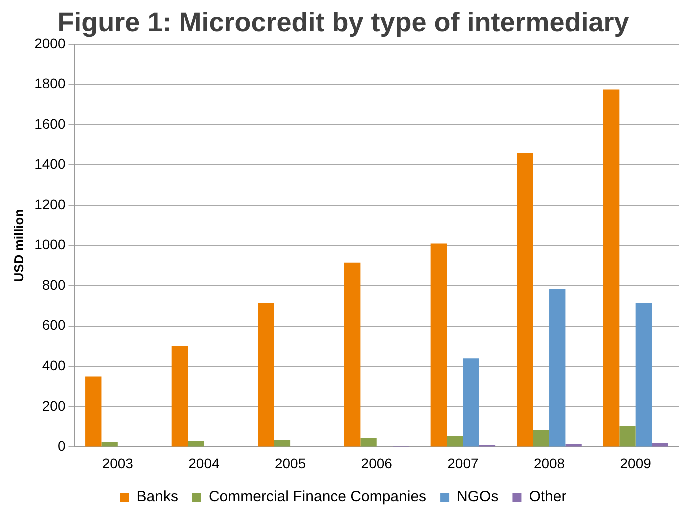 The image size is (697, 523). Describe the element at coordinates (50, 124) in the screenshot. I see `y-tick-label: 1600` at that location.